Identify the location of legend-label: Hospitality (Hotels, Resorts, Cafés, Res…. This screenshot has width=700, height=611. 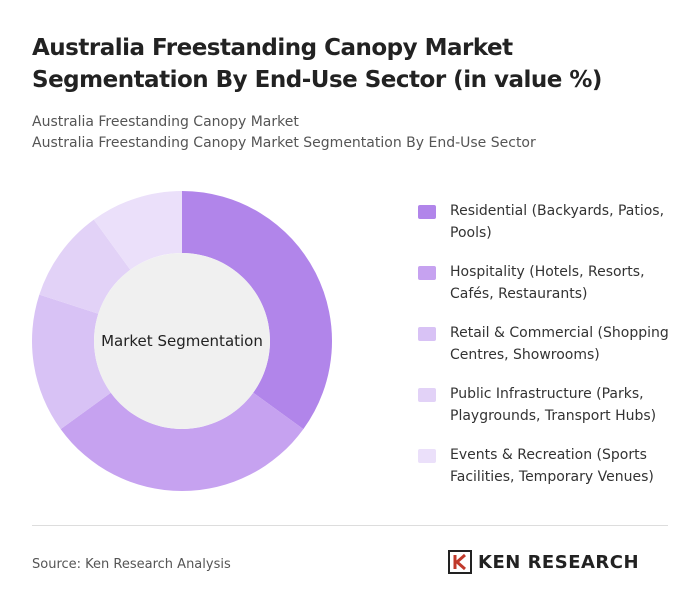
(547, 283).